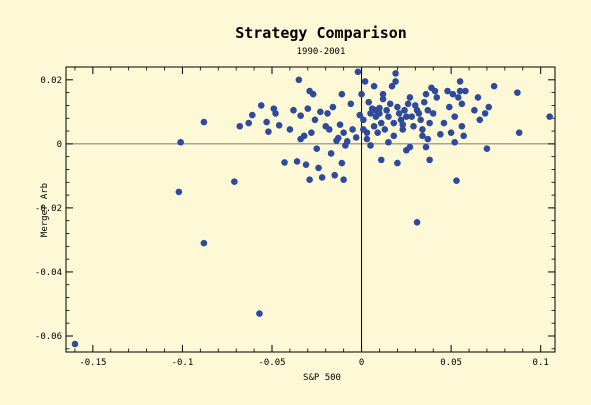 Image resolution: width=591 pixels, height=405 pixels. I want to click on x-axis-label: S&P 500, so click(322, 378).